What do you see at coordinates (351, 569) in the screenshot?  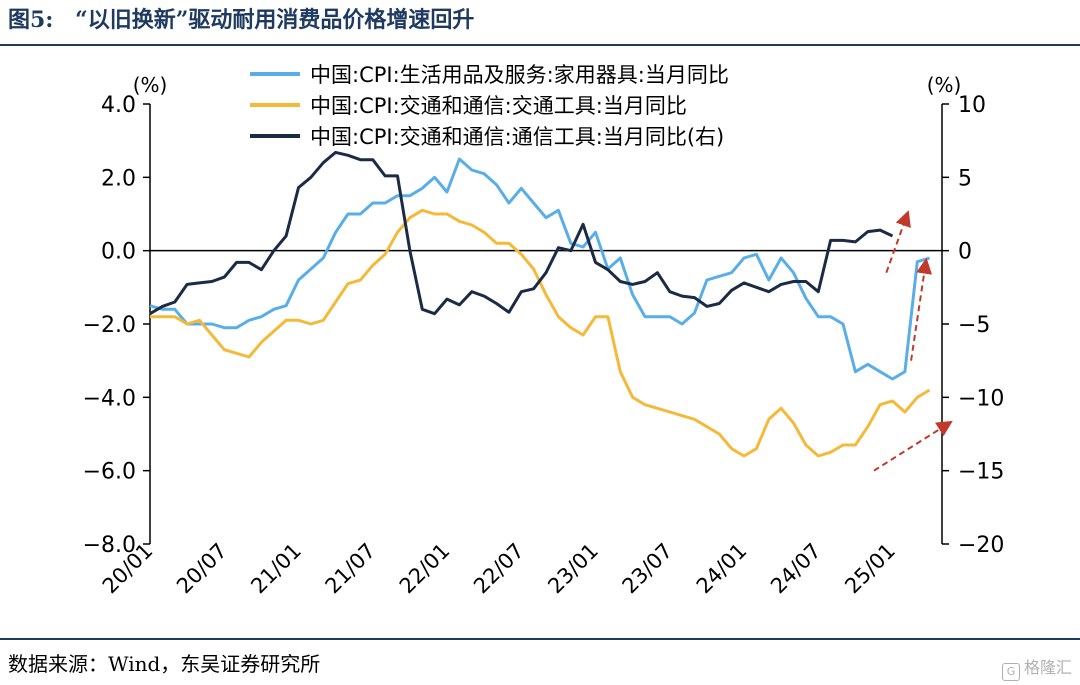 I see `x-axis-tick-label: 21/07` at bounding box center [351, 569].